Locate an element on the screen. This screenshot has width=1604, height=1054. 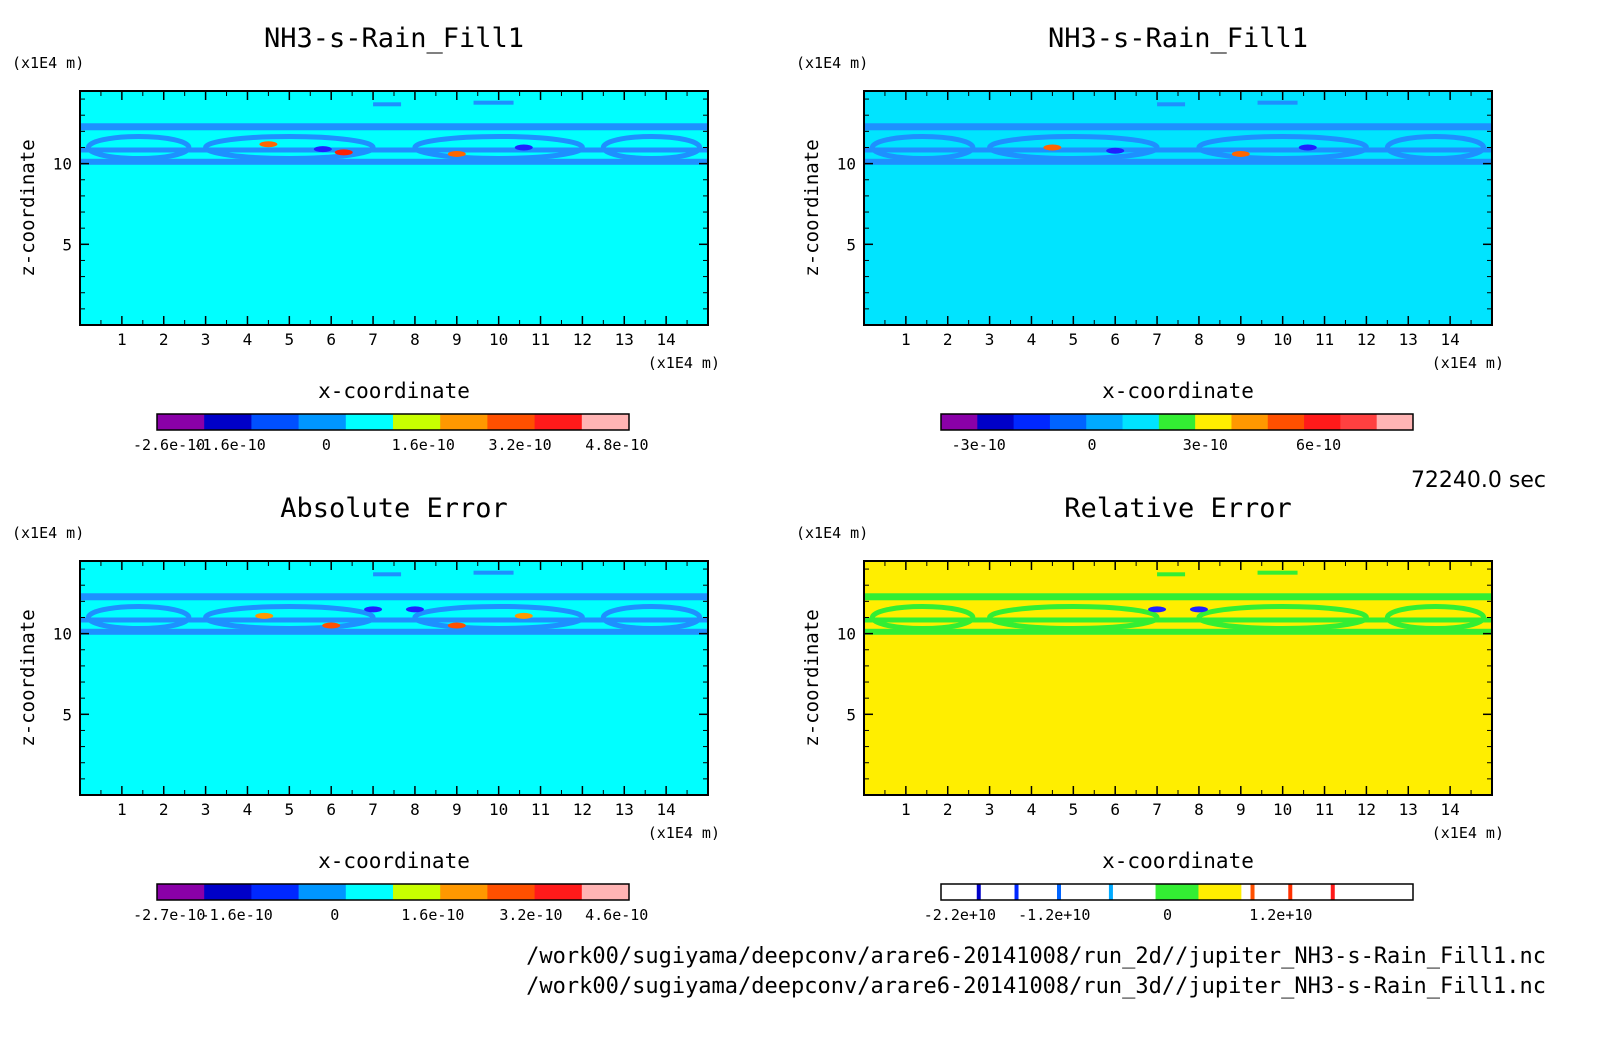
colorbar: -2.2e+10 -1.2e+10 0 1.2e+10 is located at coordinates (1169, 903).